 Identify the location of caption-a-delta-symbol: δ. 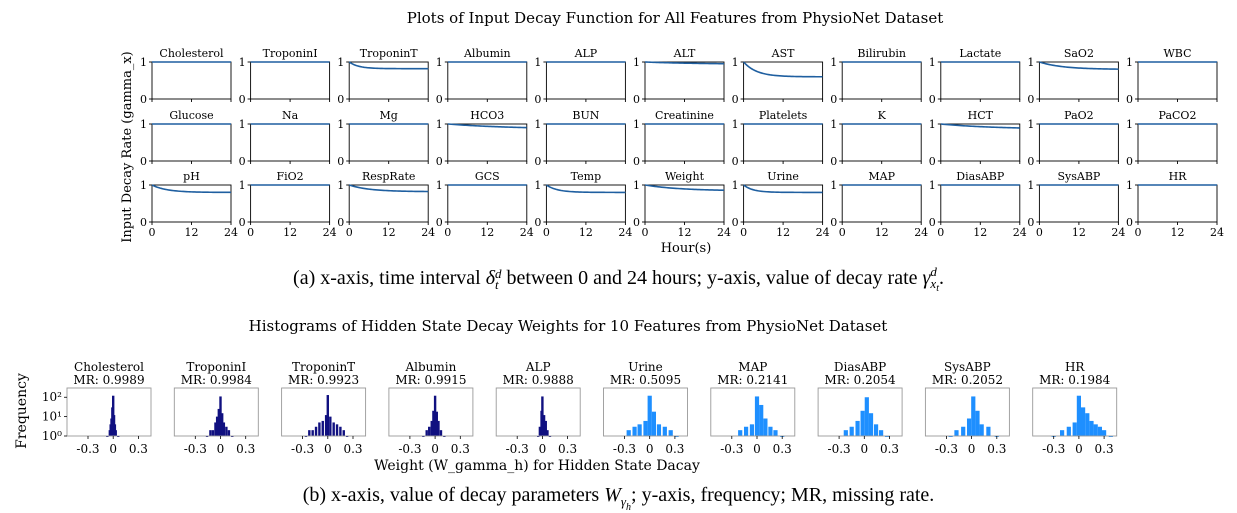
(490, 277).